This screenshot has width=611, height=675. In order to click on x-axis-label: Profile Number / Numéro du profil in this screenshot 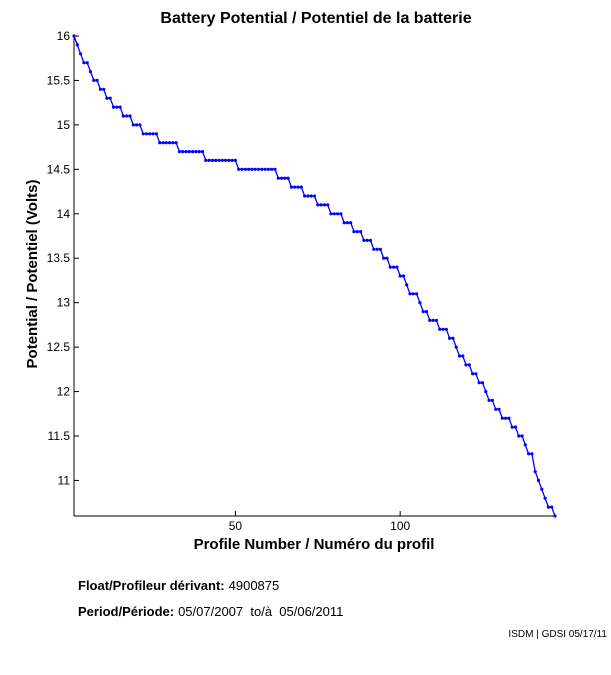, I will do `click(314, 544)`.